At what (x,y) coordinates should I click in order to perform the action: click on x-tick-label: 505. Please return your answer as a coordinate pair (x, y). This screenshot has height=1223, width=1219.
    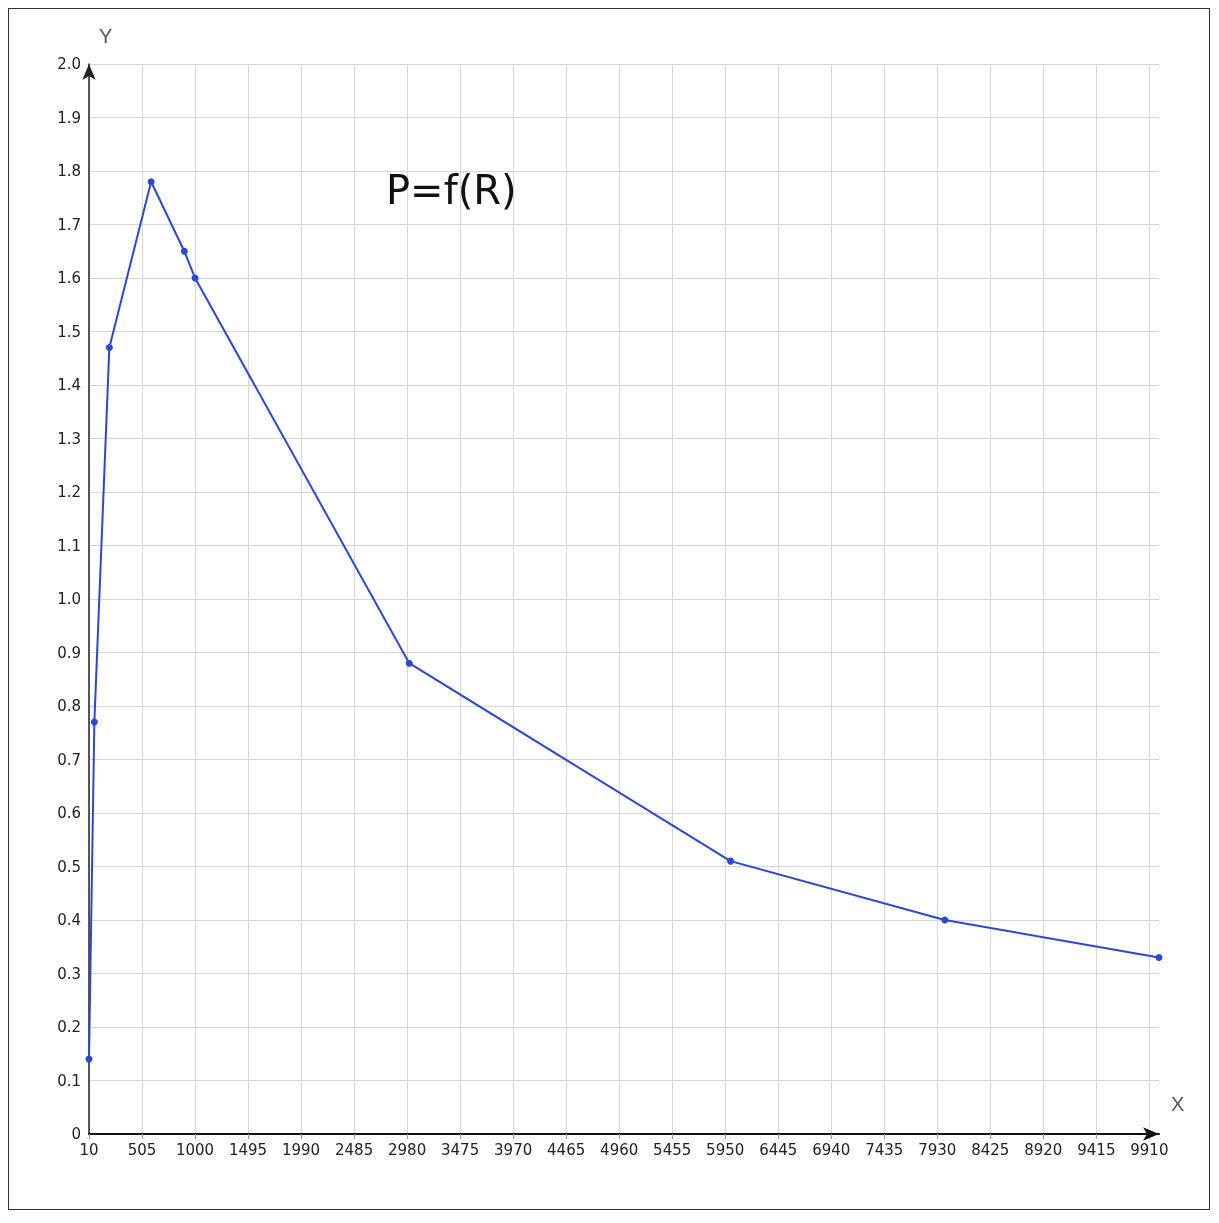
    Looking at the image, I should click on (142, 1149).